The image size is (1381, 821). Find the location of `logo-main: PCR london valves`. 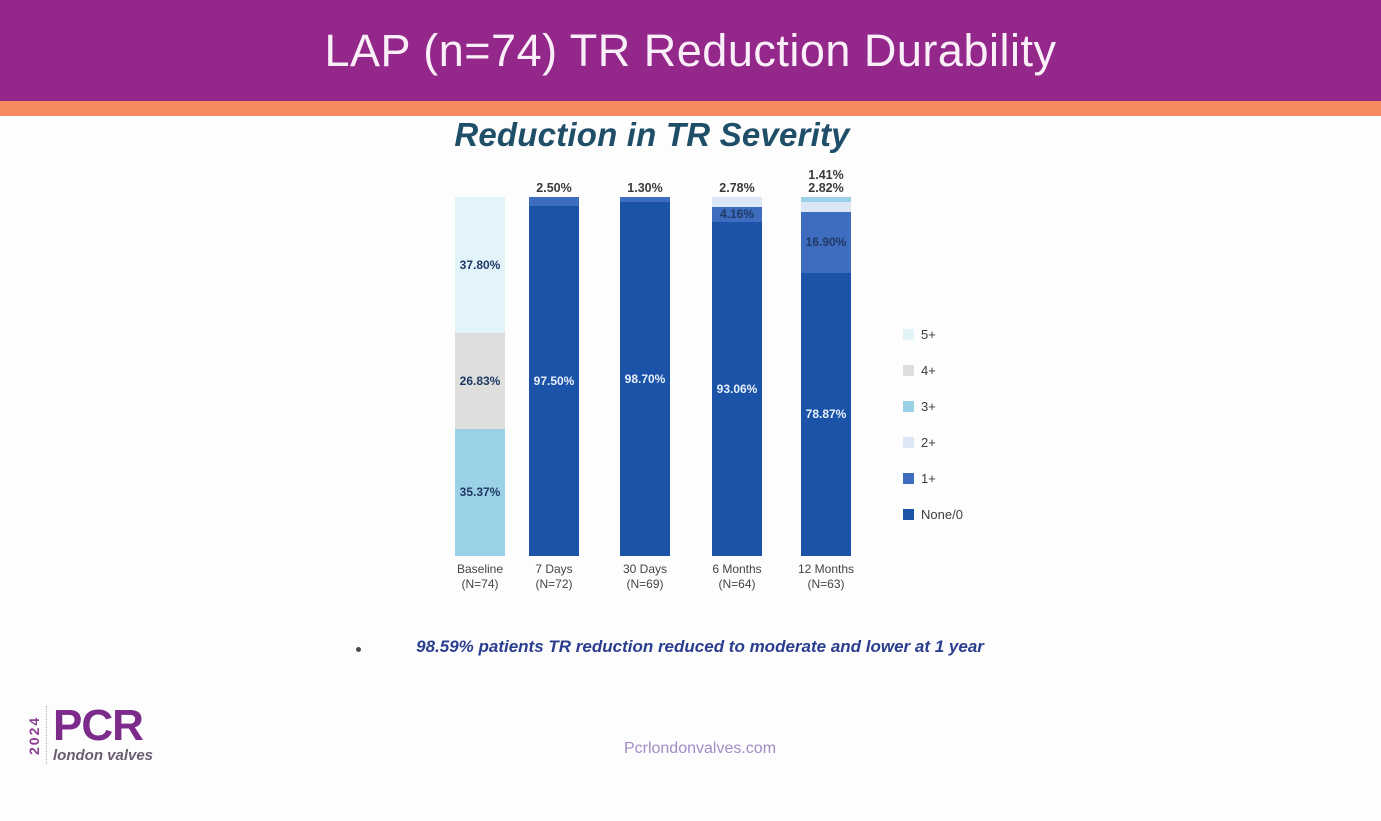

logo-main: PCR london valves is located at coordinates (100, 732).